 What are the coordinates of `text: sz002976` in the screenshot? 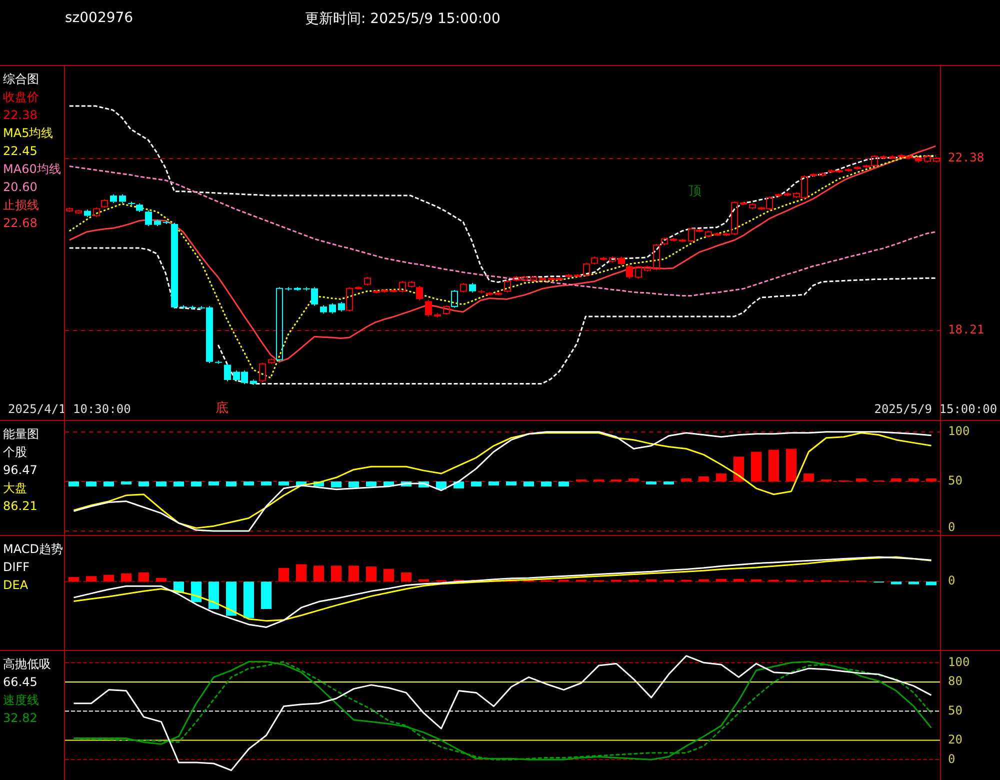 It's located at (99, 18).